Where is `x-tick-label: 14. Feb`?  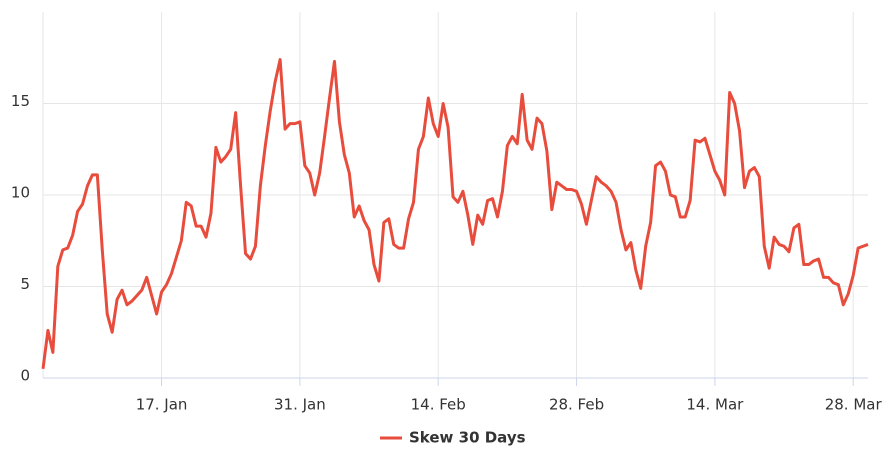
x-tick-label: 14. Feb is located at coordinates (438, 405).